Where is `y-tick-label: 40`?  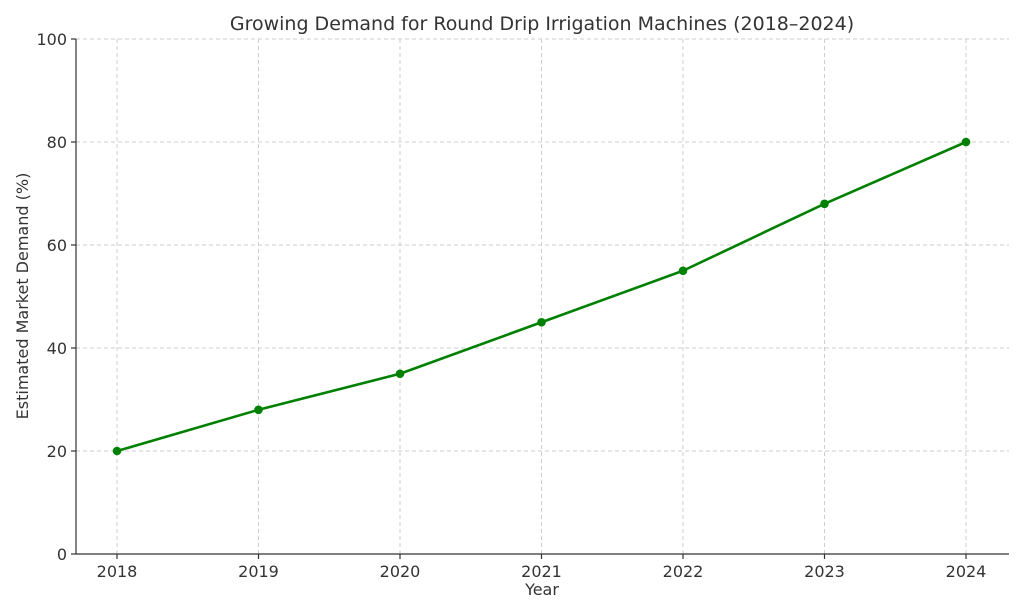 y-tick-label: 40 is located at coordinates (57, 348).